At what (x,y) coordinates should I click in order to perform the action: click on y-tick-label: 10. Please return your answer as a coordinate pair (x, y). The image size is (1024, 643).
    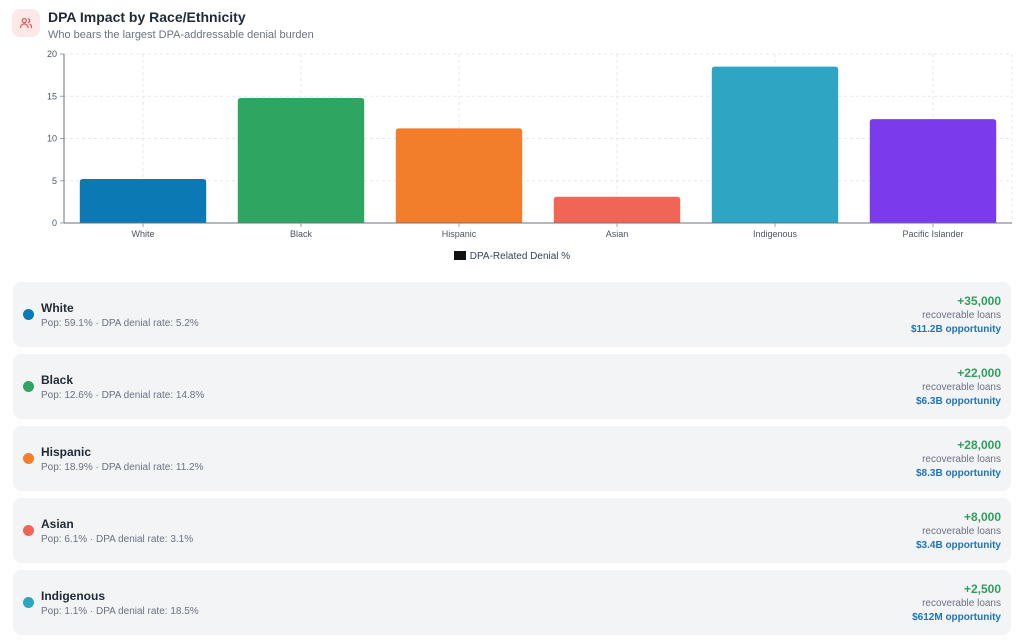
    Looking at the image, I should click on (52, 139).